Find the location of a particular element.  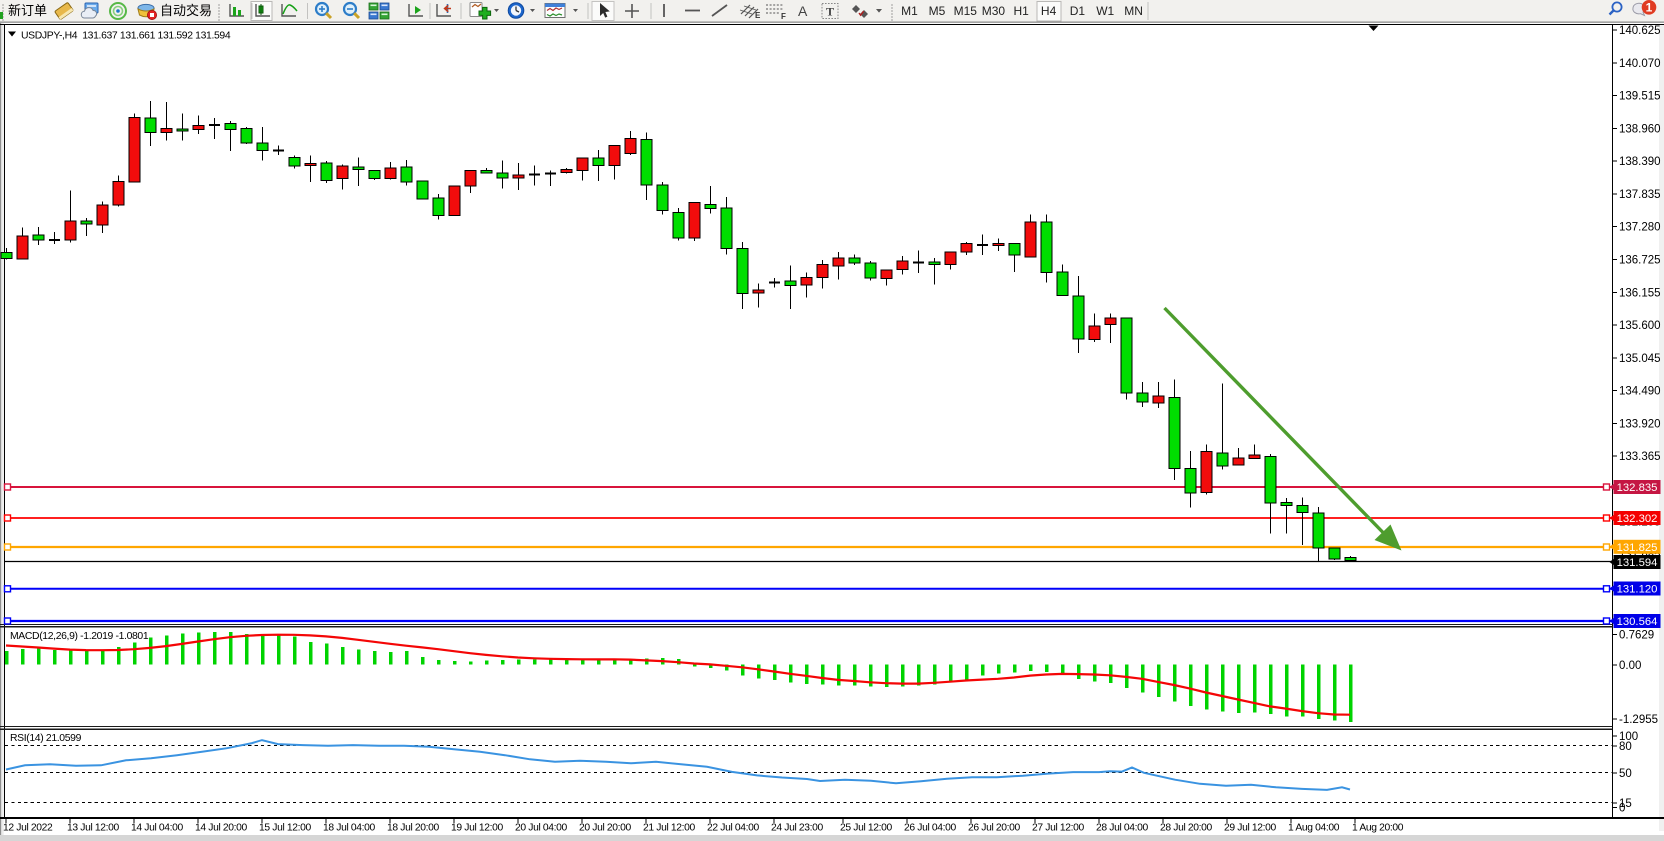

svg-text: 1 is located at coordinates (1649, 8).